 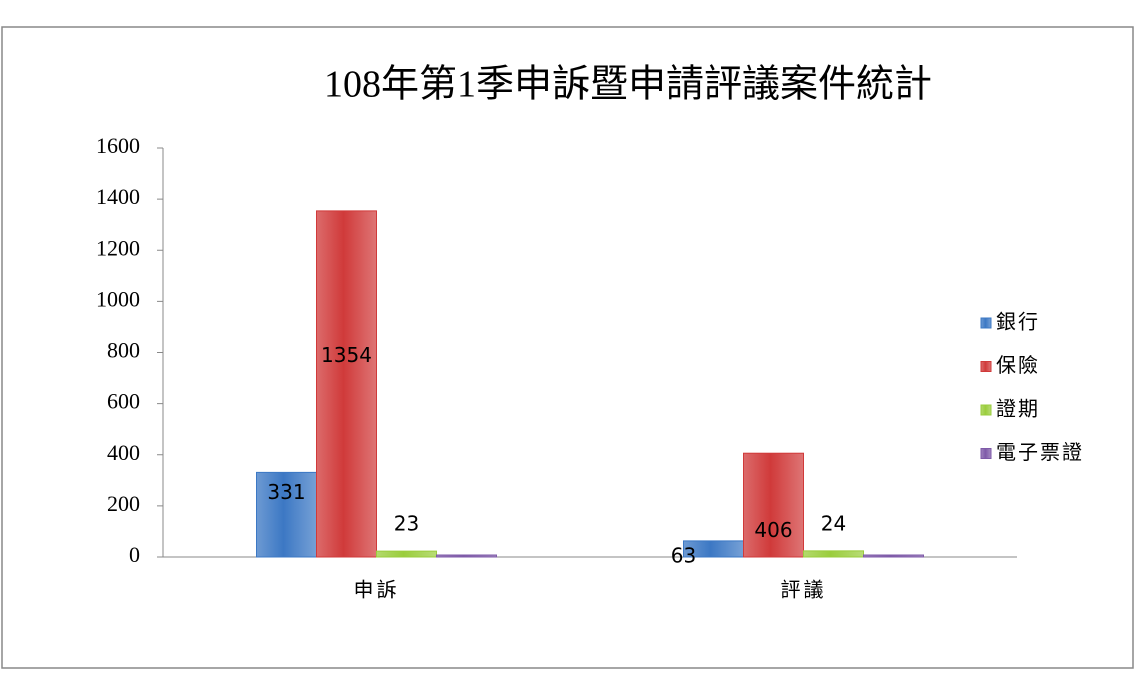 I want to click on data-label: 23, so click(x=406, y=524).